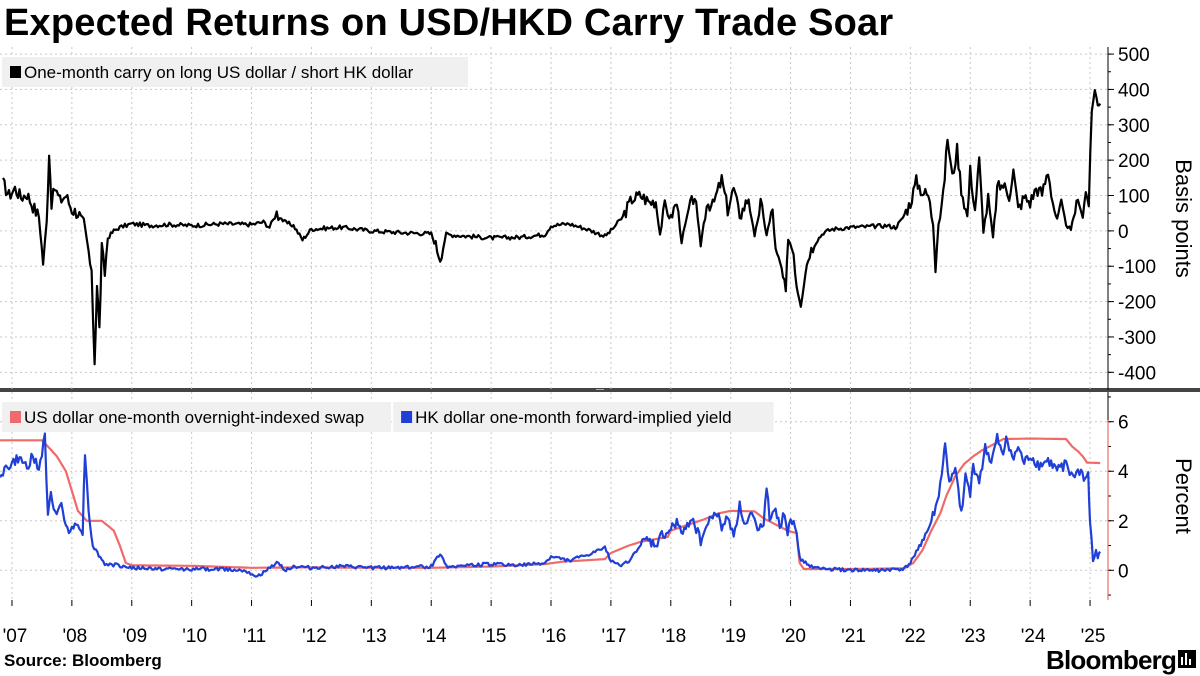 This screenshot has height=676, width=1200. I want to click on x-tick-label: '11, so click(254, 636).